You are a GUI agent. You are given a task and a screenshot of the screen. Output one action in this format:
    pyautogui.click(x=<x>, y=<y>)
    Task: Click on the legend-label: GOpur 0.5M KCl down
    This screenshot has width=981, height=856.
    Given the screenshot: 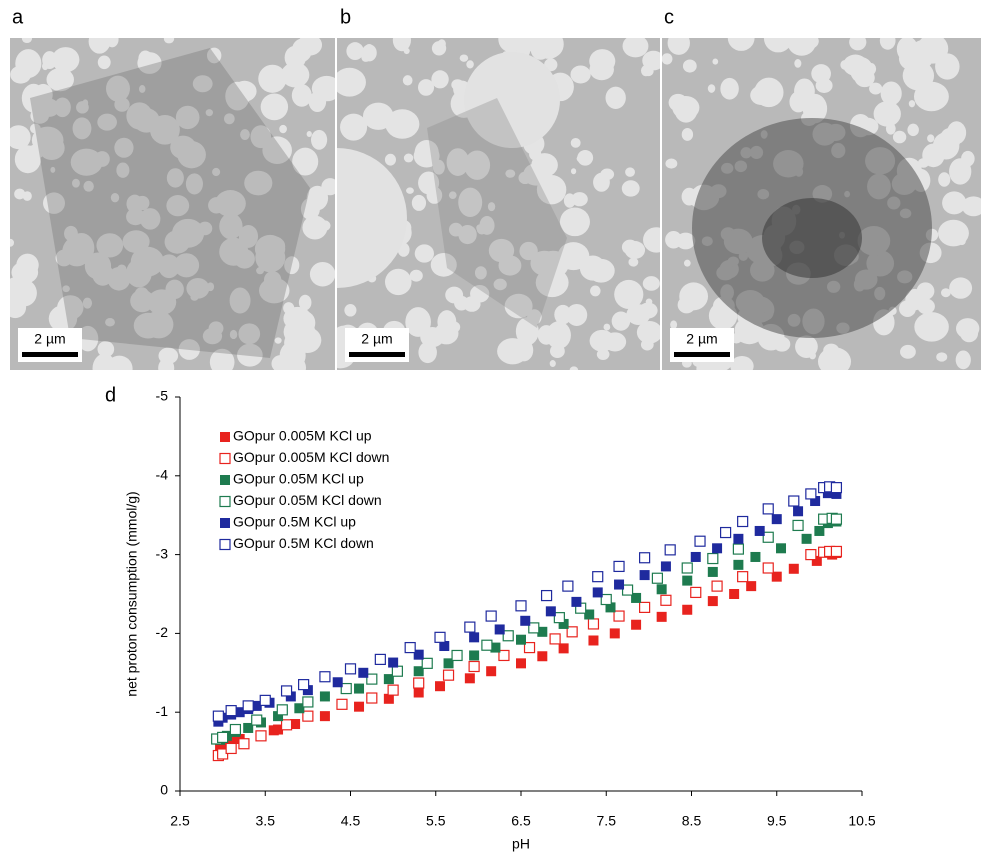 What is the action you would take?
    pyautogui.click(x=303, y=543)
    